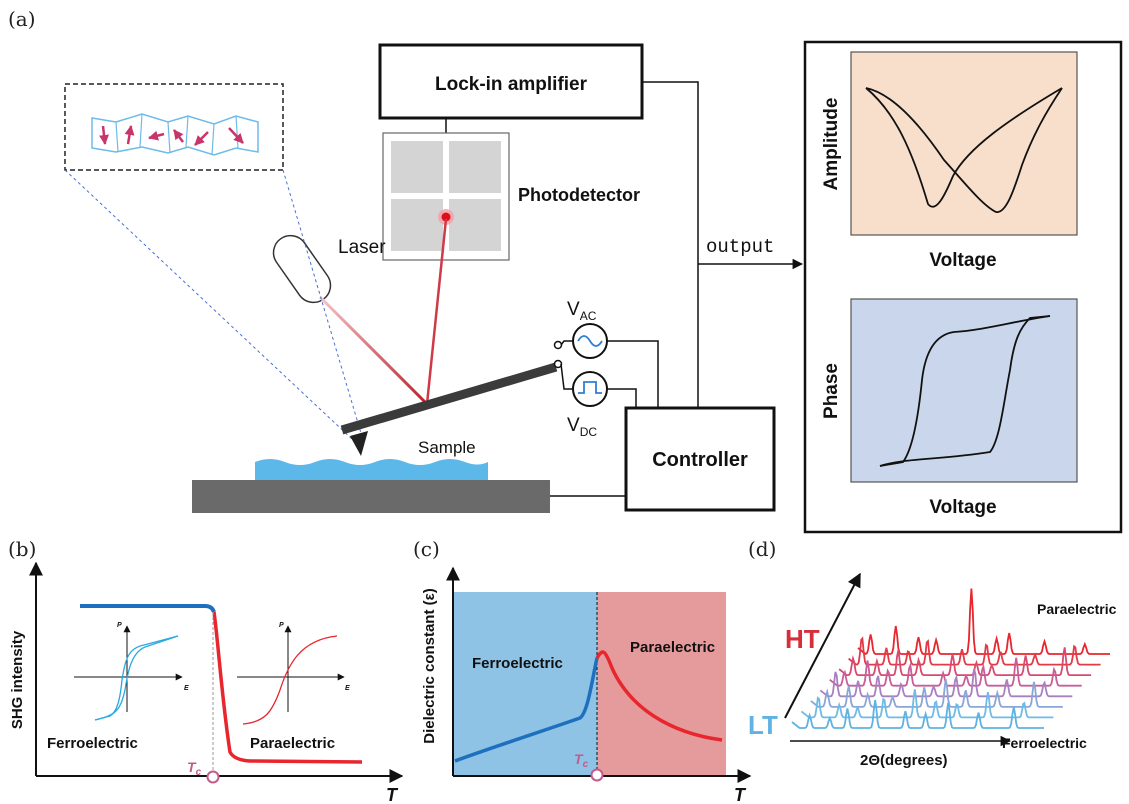 The image size is (1129, 804). Describe the element at coordinates (362, 247) in the screenshot. I see `laser-label: Laser` at that location.